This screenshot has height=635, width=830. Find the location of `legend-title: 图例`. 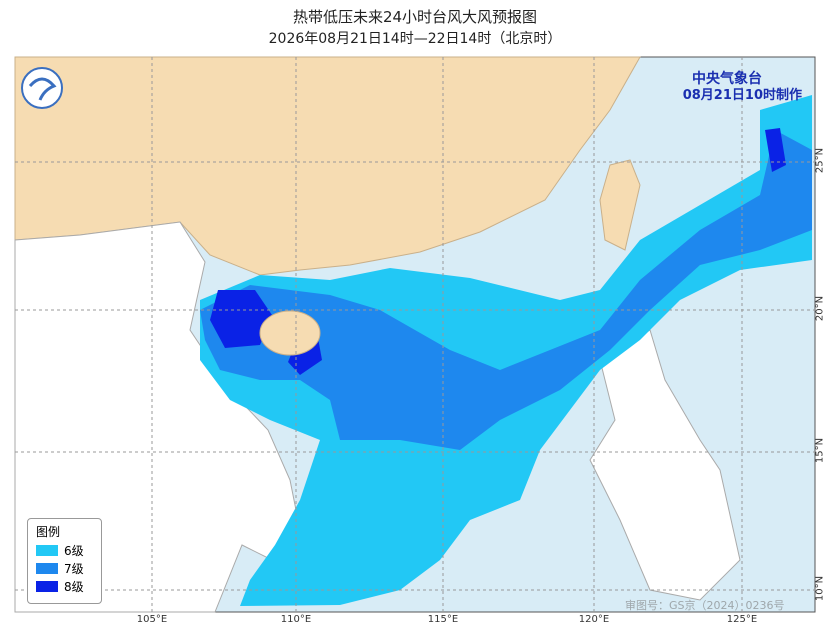

legend-title: 图例 is located at coordinates (48, 532).